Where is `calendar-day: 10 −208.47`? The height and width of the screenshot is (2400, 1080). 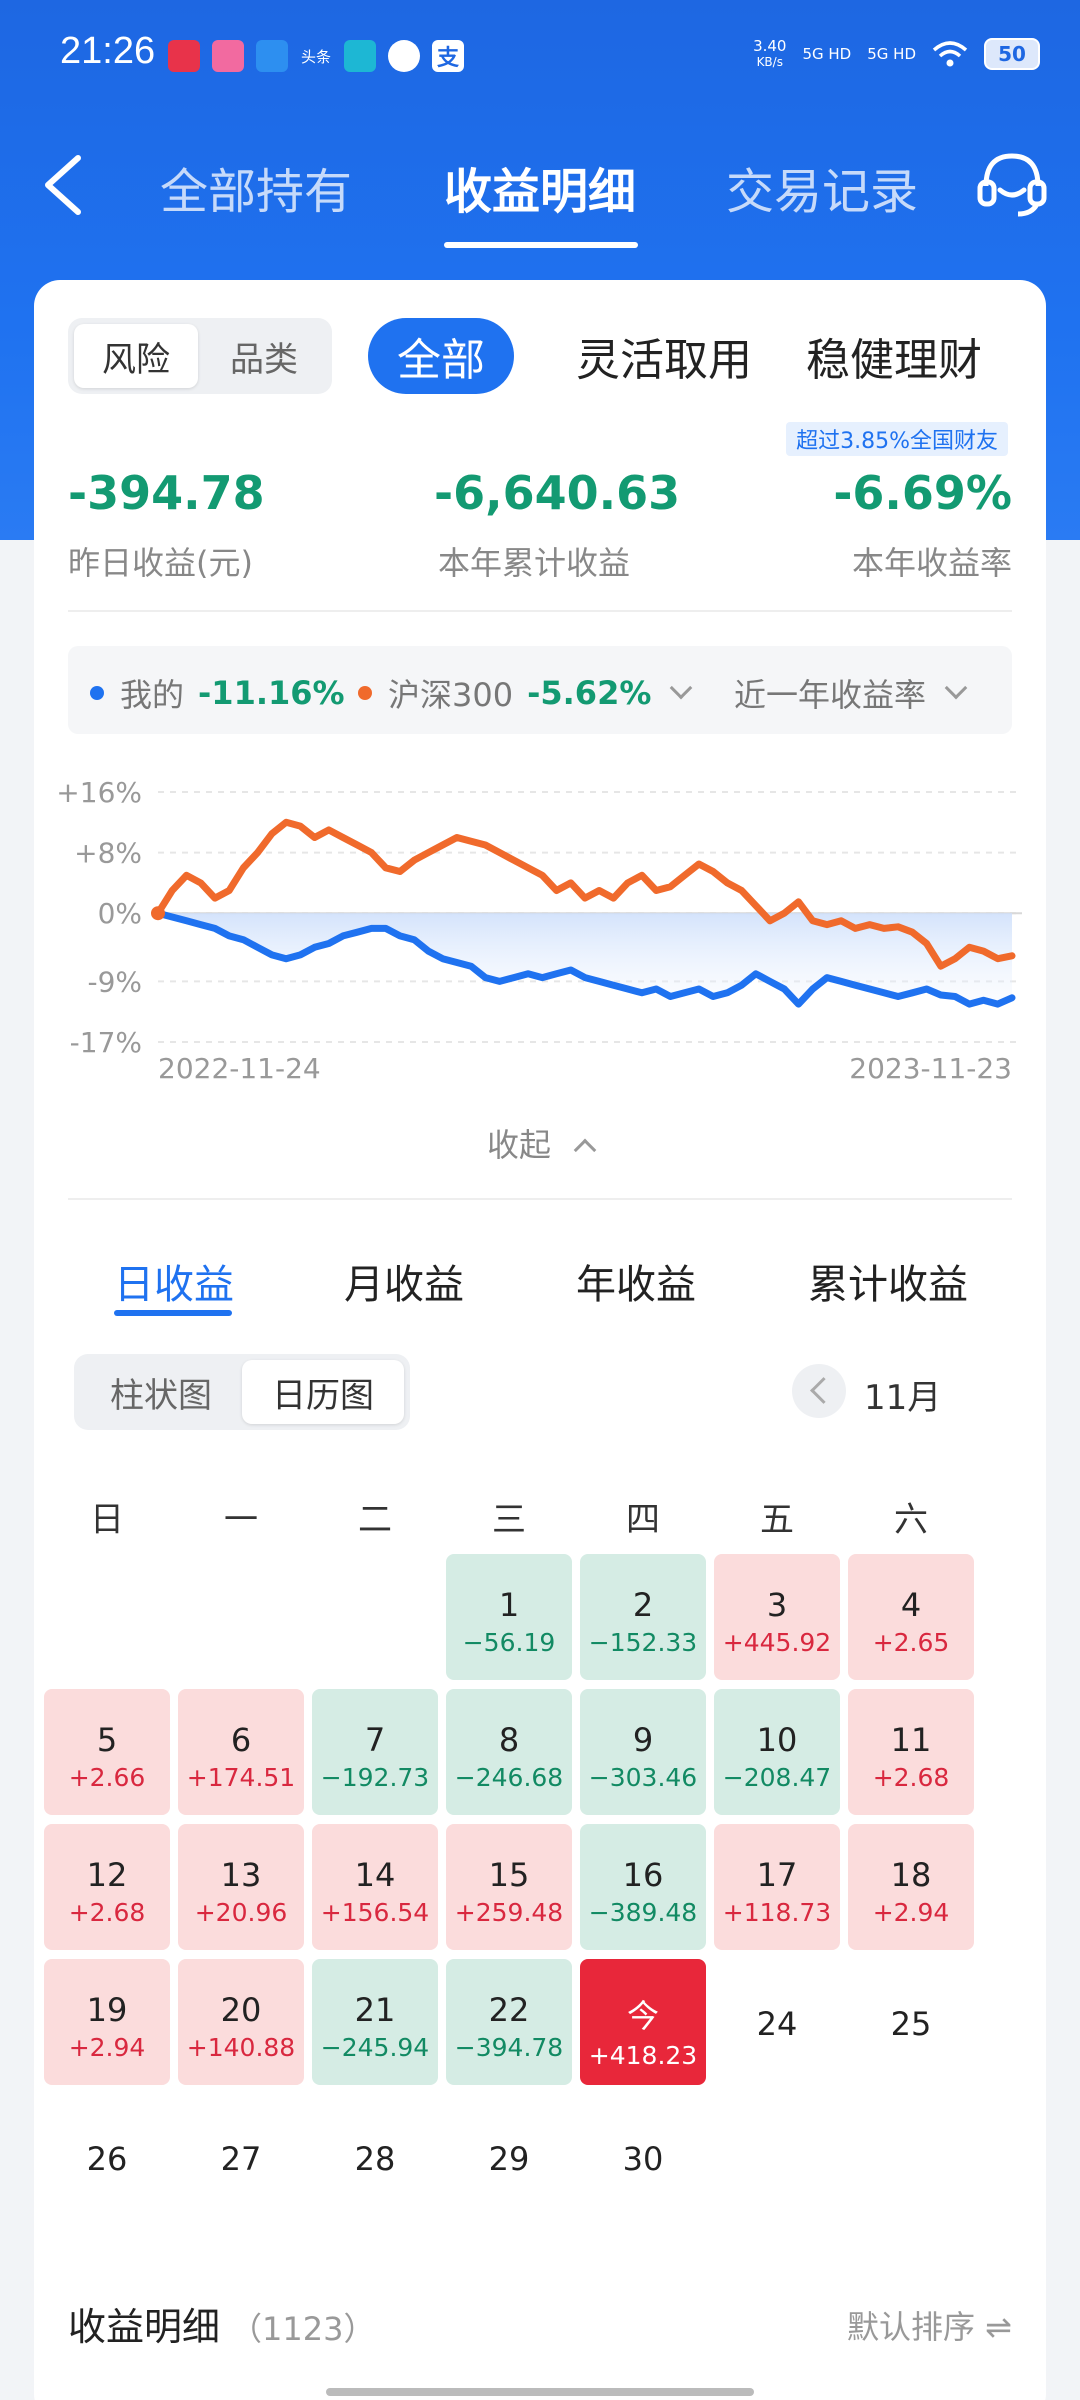
calendar-day: 10 −208.47 is located at coordinates (777, 1752).